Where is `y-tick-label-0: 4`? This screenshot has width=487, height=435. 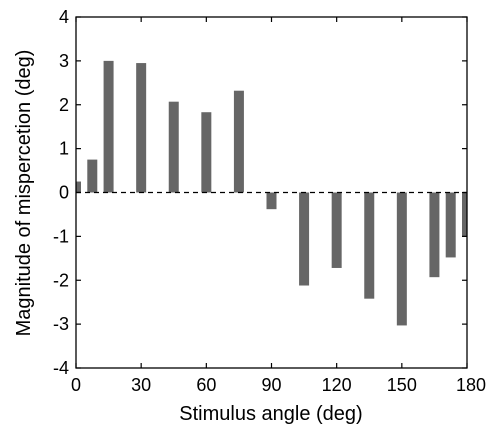
y-tick-label-0: 4 is located at coordinates (64, 17).